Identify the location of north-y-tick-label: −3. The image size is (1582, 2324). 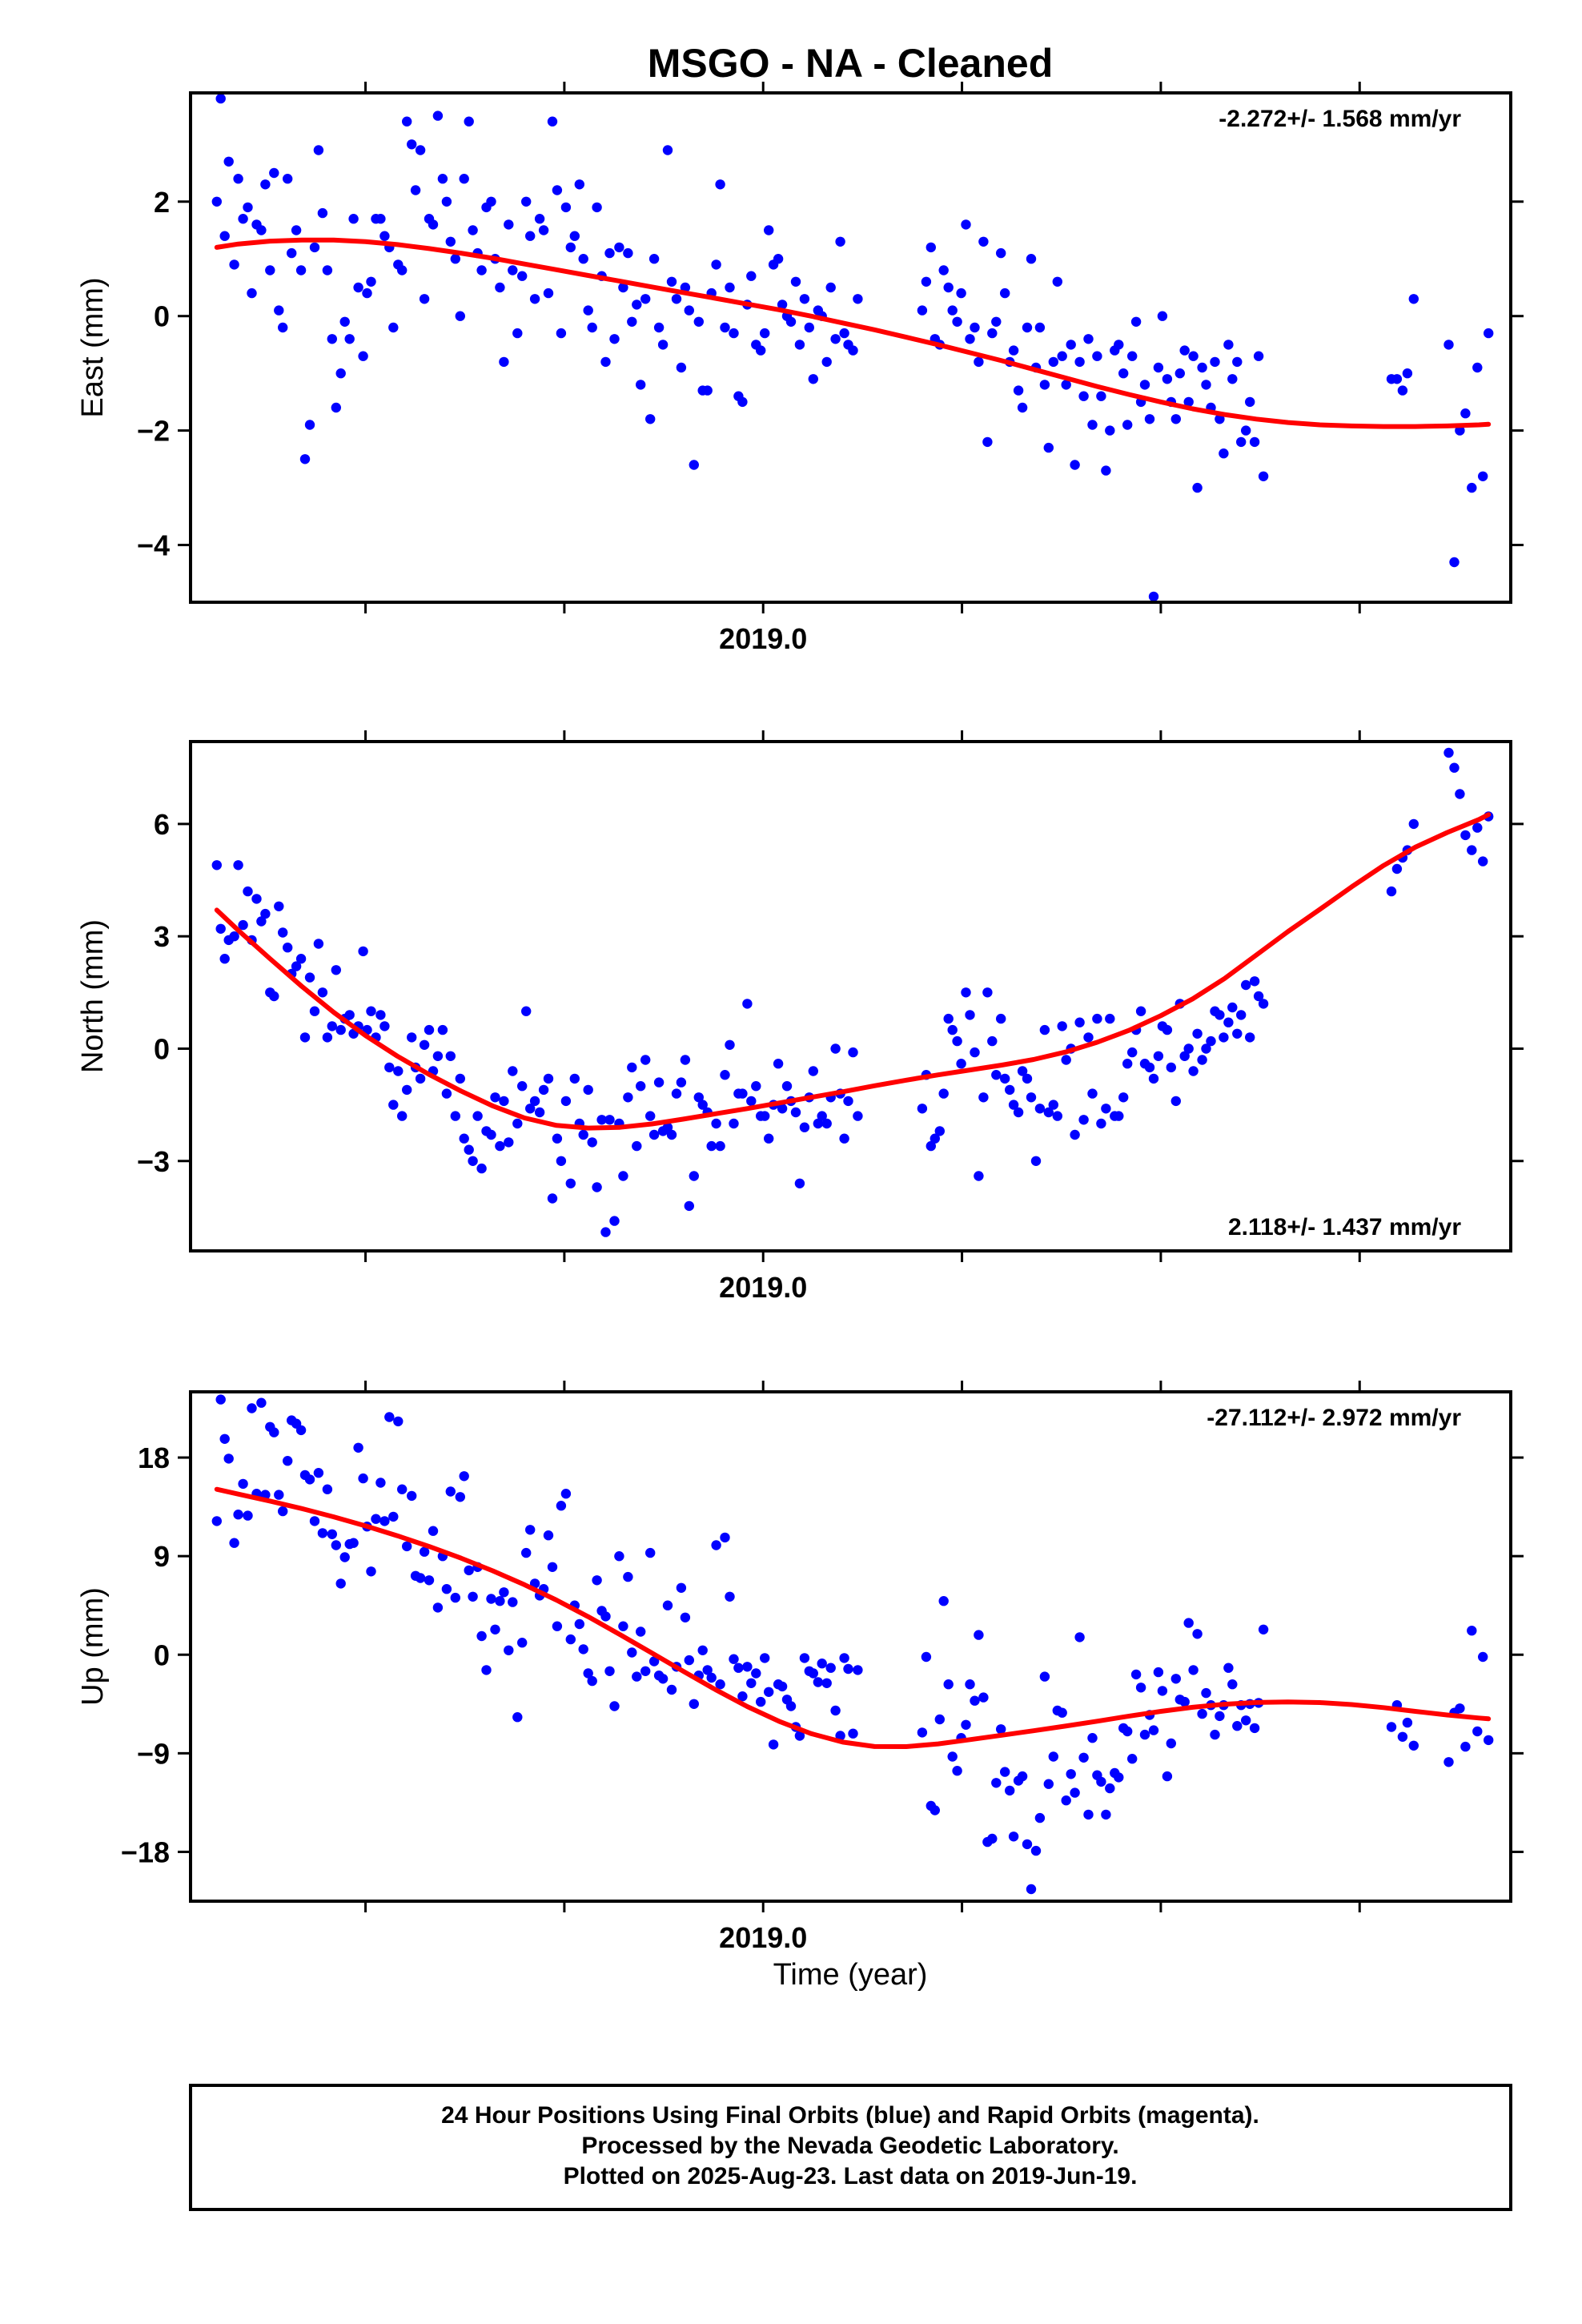
(154, 1161).